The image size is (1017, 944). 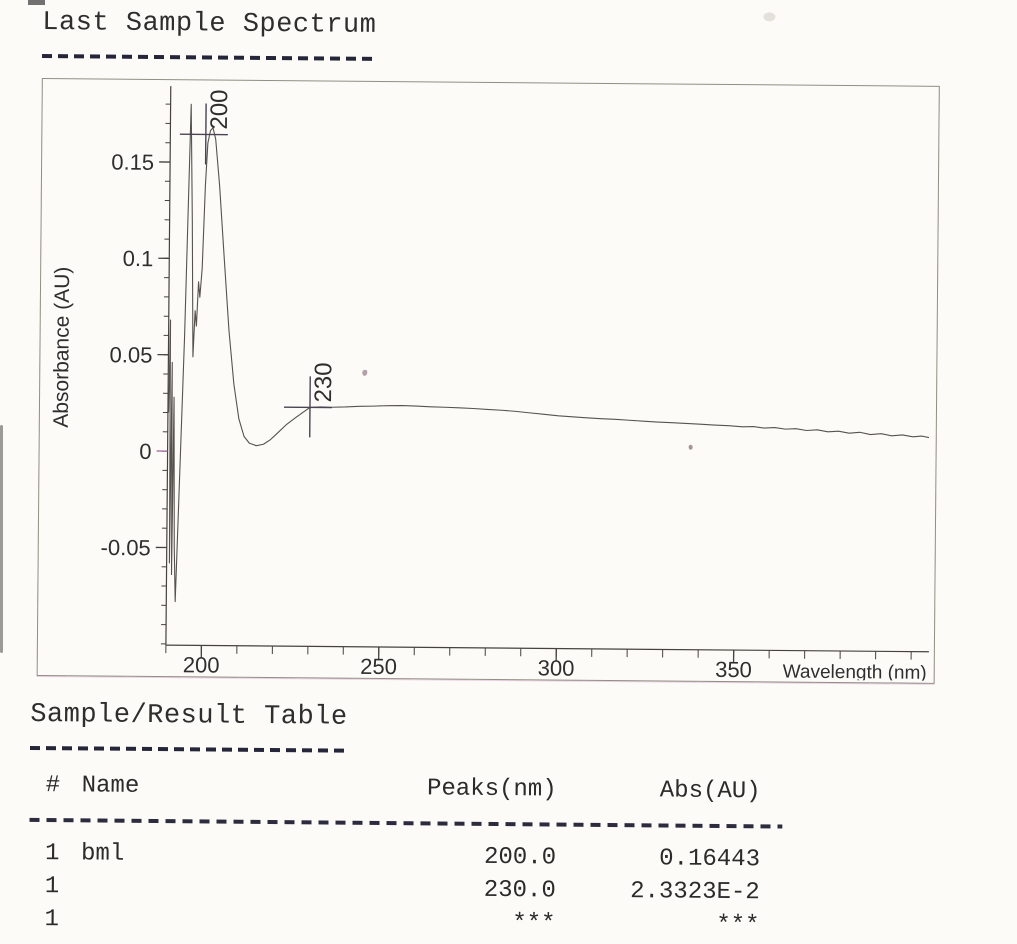 What do you see at coordinates (62, 347) in the screenshot?
I see `svg-text: Absorbance (AU)` at bounding box center [62, 347].